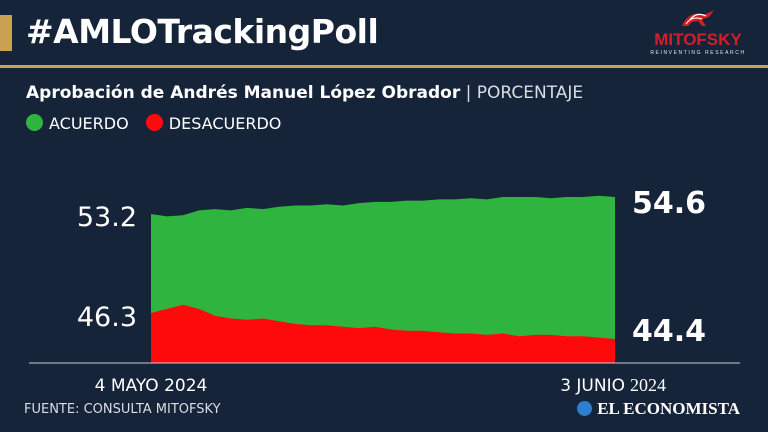 This screenshot has height=432, width=768. Describe the element at coordinates (107, 317) in the screenshot. I see `data-label-desacuerdo-start: 46.3` at that location.